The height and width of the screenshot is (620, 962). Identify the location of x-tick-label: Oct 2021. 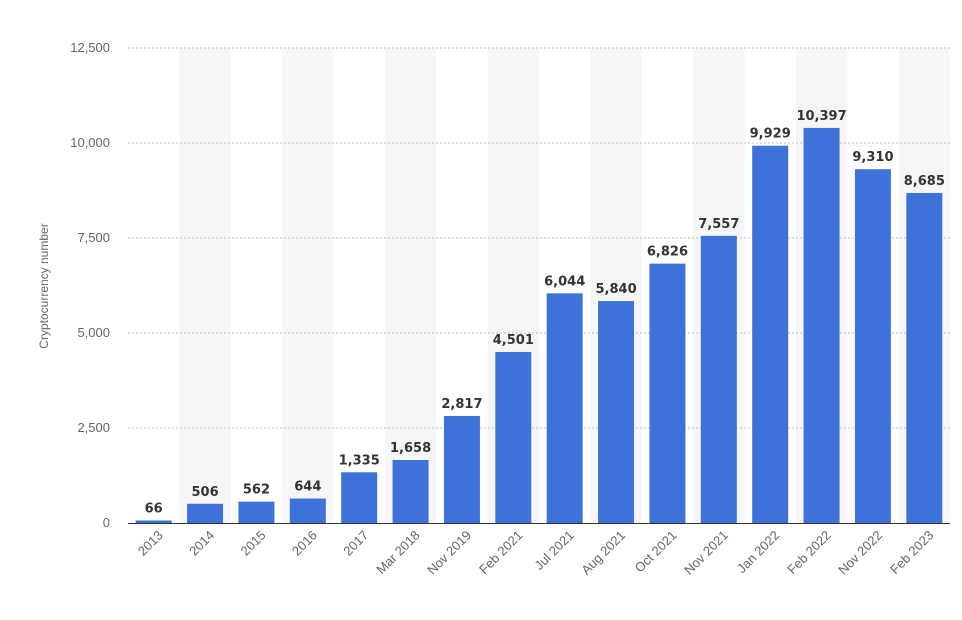
(656, 552).